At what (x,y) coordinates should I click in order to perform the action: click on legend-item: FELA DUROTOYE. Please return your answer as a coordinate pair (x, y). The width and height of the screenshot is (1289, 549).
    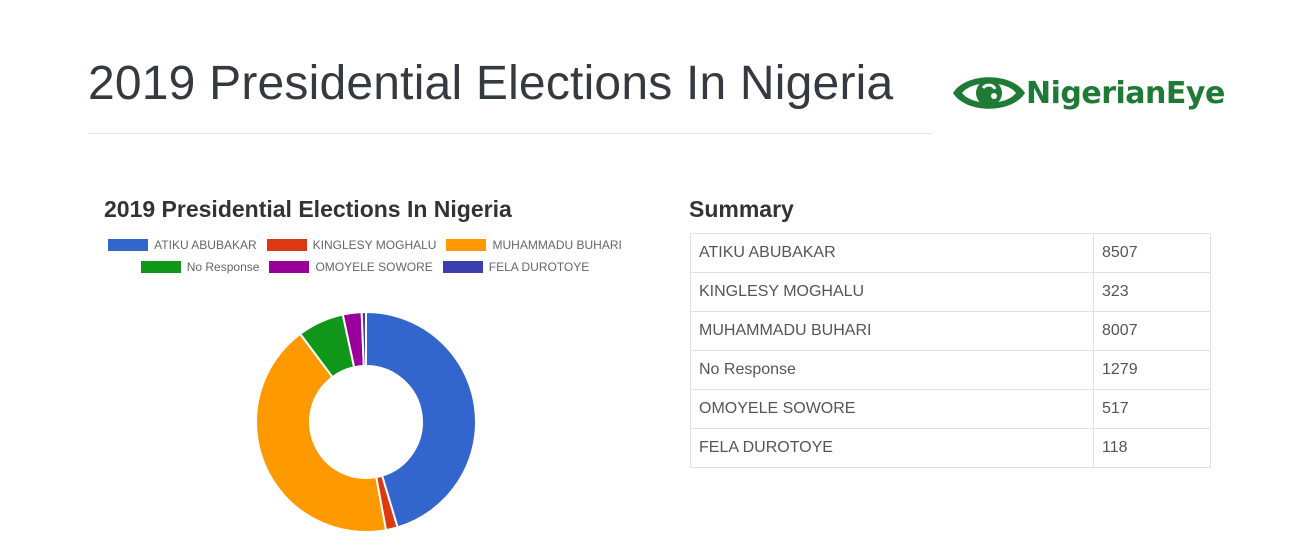
    Looking at the image, I should click on (516, 267).